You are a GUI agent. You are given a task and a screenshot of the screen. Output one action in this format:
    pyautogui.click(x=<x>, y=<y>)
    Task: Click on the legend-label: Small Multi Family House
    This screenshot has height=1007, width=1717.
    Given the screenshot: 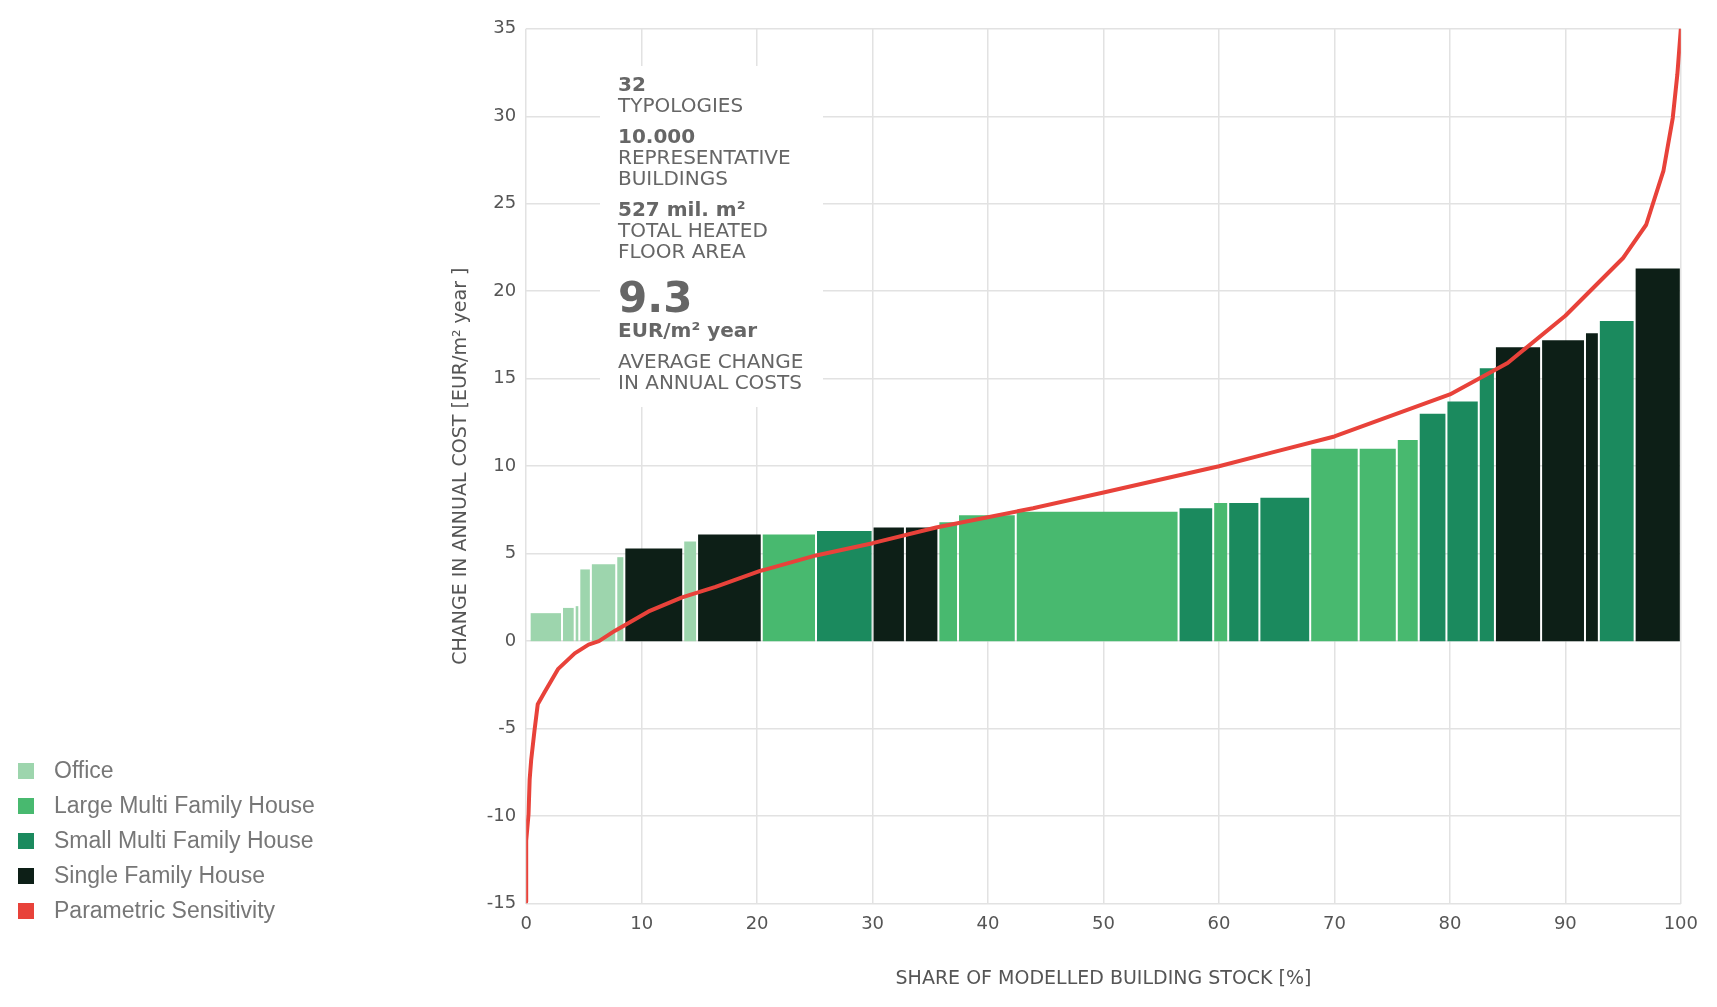 What is the action you would take?
    pyautogui.click(x=184, y=840)
    